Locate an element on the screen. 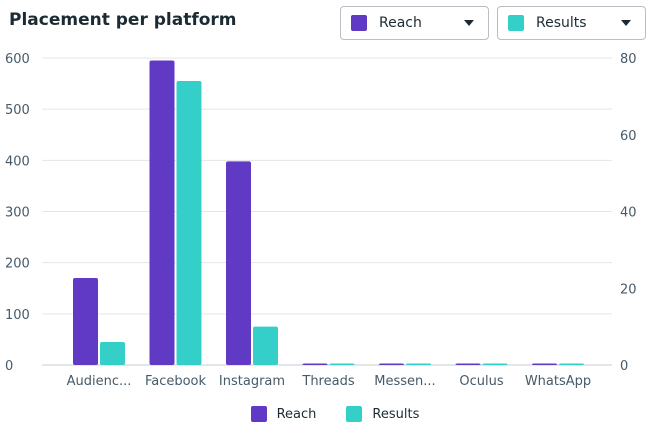  results-swatch is located at coordinates (516, 23).